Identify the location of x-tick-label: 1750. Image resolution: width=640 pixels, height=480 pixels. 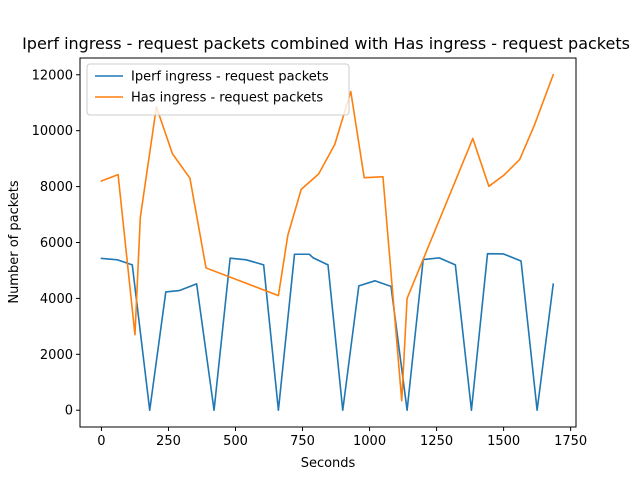
(570, 441).